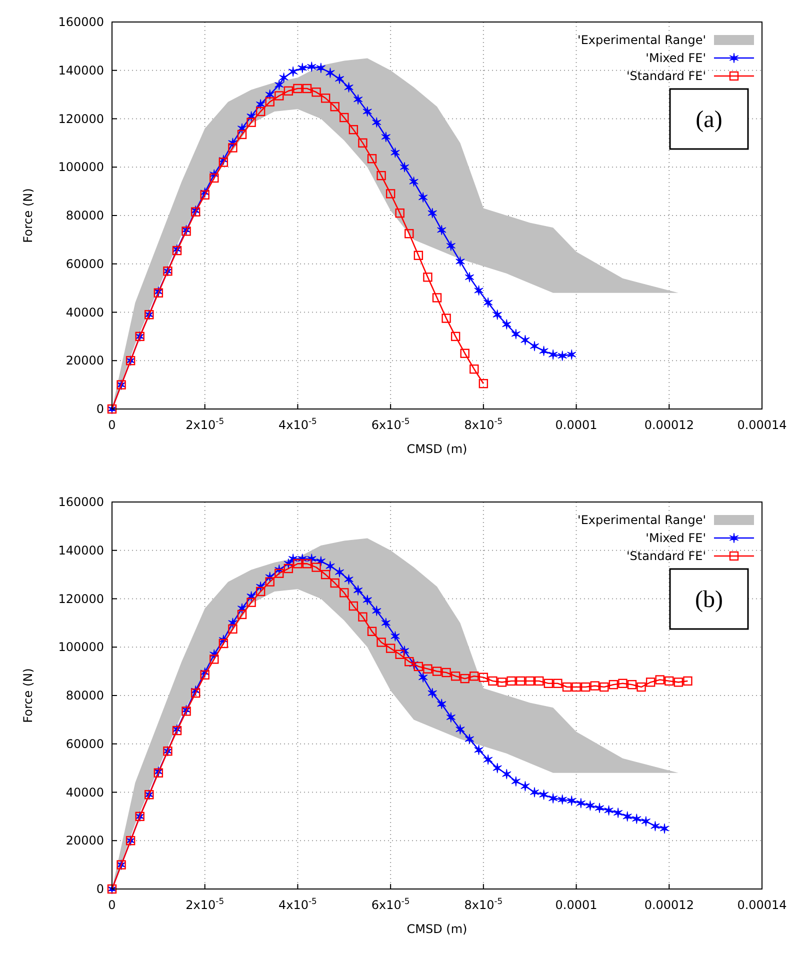 Image resolution: width=794 pixels, height=963 pixels. What do you see at coordinates (709, 120) in the screenshot?
I see `annotation: (a)` at bounding box center [709, 120].